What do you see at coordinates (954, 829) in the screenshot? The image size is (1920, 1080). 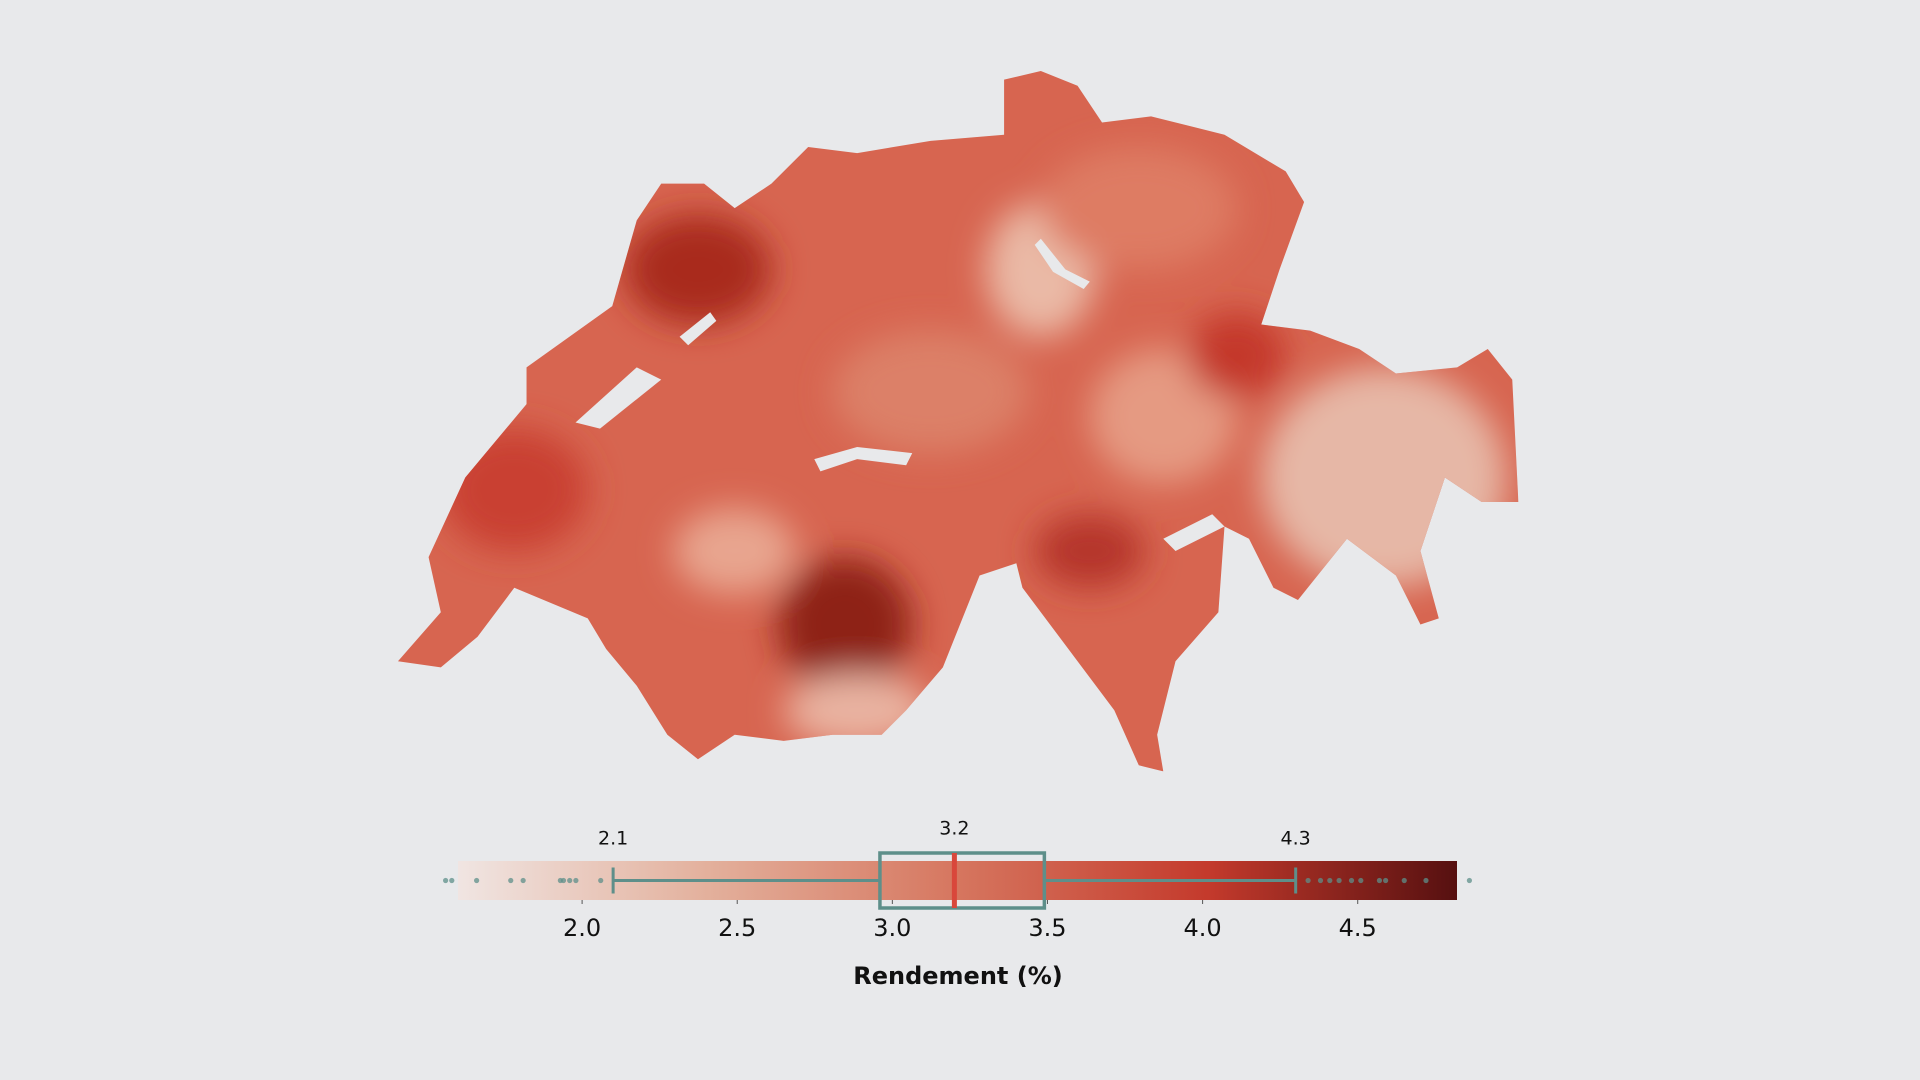 I see `median-label: 3.2` at bounding box center [954, 829].